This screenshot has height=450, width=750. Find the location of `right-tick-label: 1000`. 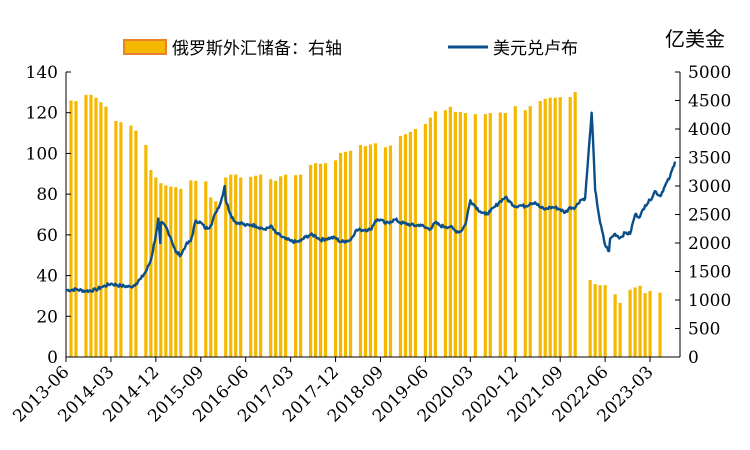

right-tick-label: 1000 is located at coordinates (709, 301).